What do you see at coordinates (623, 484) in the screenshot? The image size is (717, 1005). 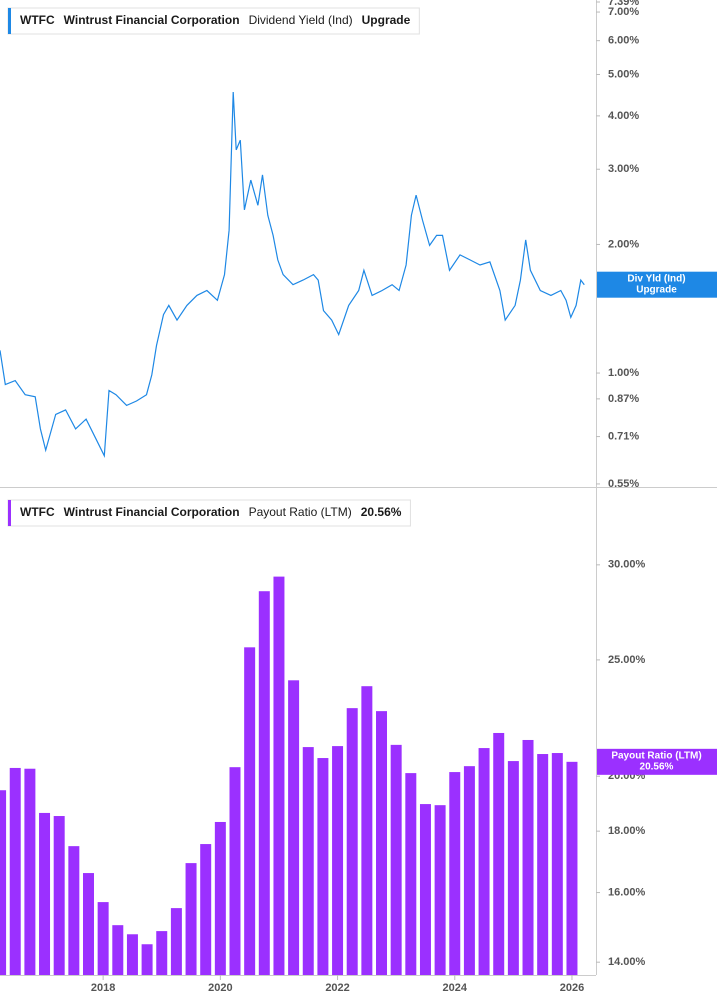 I see `y-tick-label: 0.55%` at bounding box center [623, 484].